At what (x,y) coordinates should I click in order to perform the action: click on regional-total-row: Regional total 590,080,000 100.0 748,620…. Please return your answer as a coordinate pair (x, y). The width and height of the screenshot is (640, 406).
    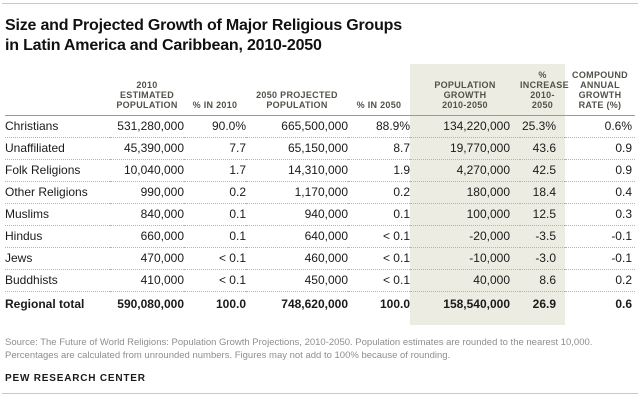
    Looking at the image, I should click on (320, 304).